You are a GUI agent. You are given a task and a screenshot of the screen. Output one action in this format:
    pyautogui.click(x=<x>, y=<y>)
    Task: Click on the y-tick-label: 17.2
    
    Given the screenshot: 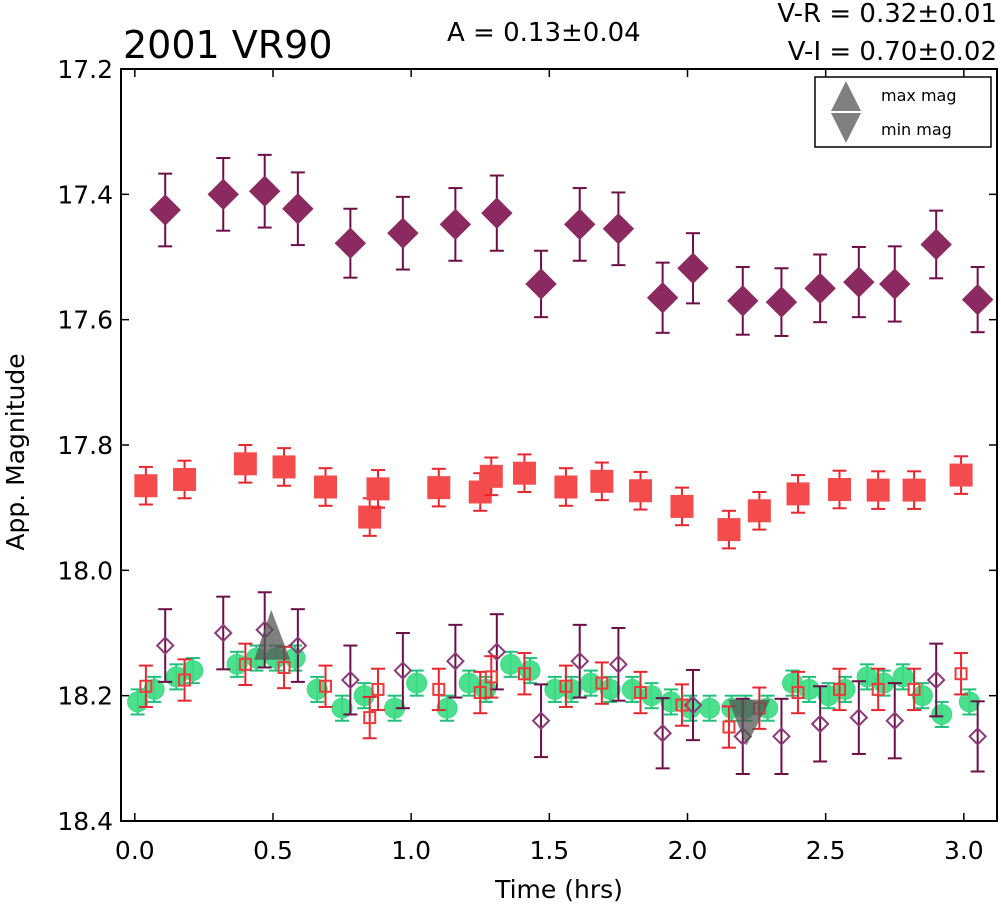 What is the action you would take?
    pyautogui.click(x=85, y=69)
    